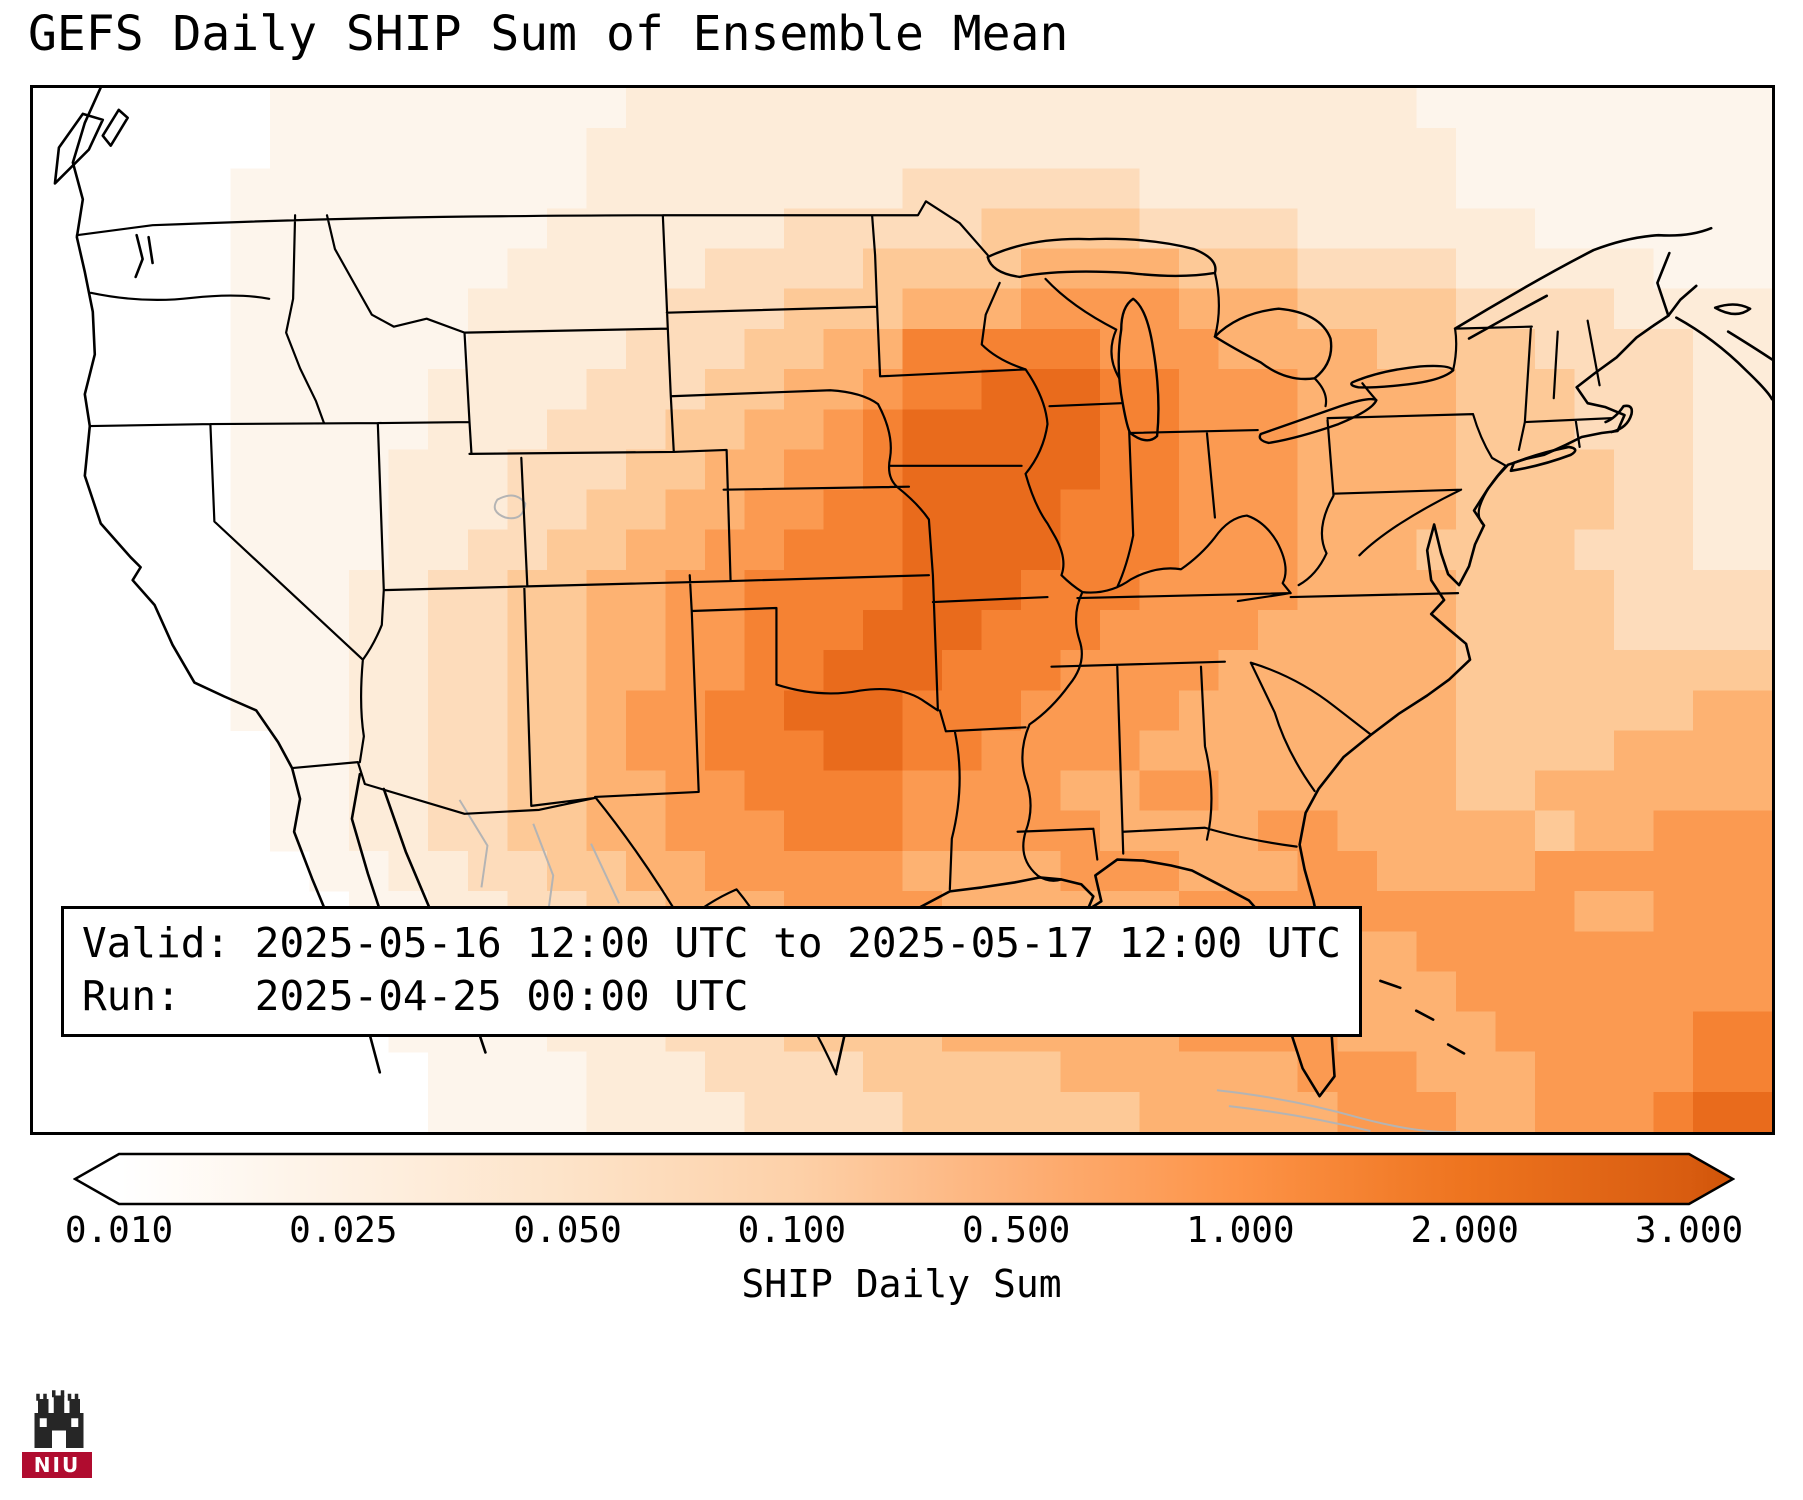 This screenshot has height=1500, width=1803. What do you see at coordinates (901, 1235) in the screenshot?
I see `colorbar-tick-labels: 0.010 0.025 0.050 0.100 0.500 1.000 2.000 3.000` at bounding box center [901, 1235].